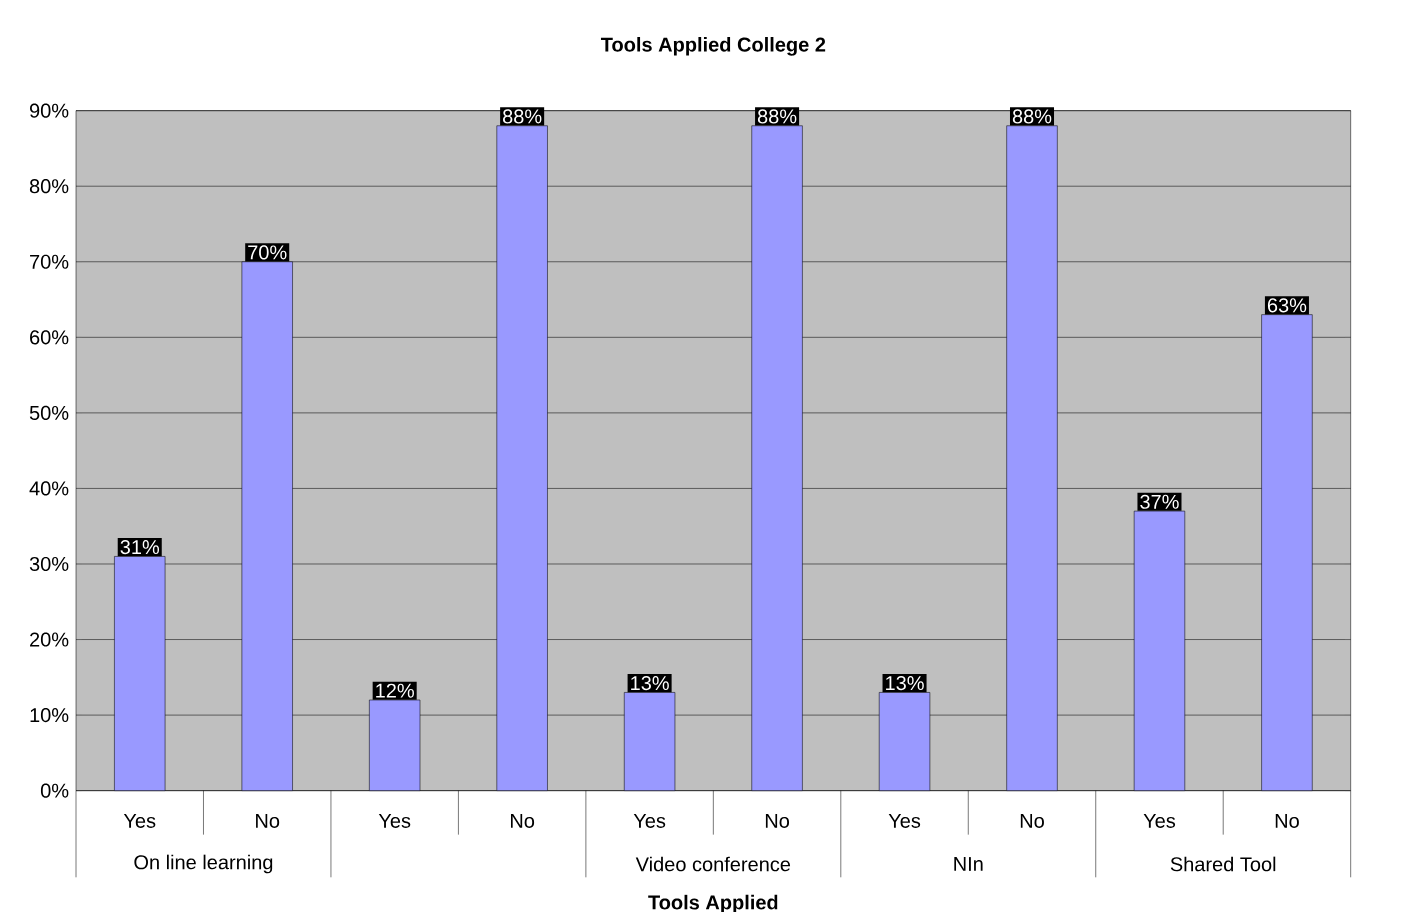  What do you see at coordinates (713, 864) in the screenshot?
I see `text: Video conference` at bounding box center [713, 864].